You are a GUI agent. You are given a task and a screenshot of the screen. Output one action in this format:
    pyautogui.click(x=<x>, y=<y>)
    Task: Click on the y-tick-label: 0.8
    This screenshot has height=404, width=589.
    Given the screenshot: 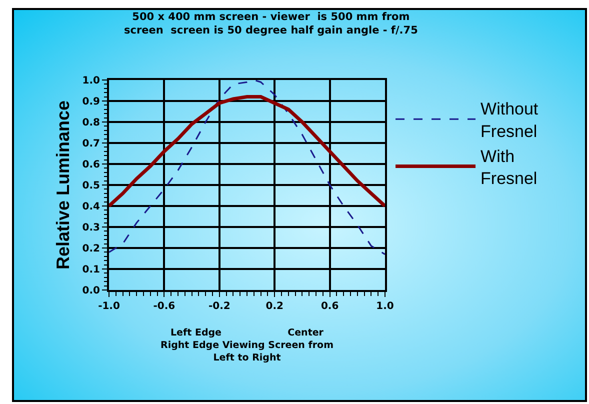 What is the action you would take?
    pyautogui.click(x=91, y=123)
    